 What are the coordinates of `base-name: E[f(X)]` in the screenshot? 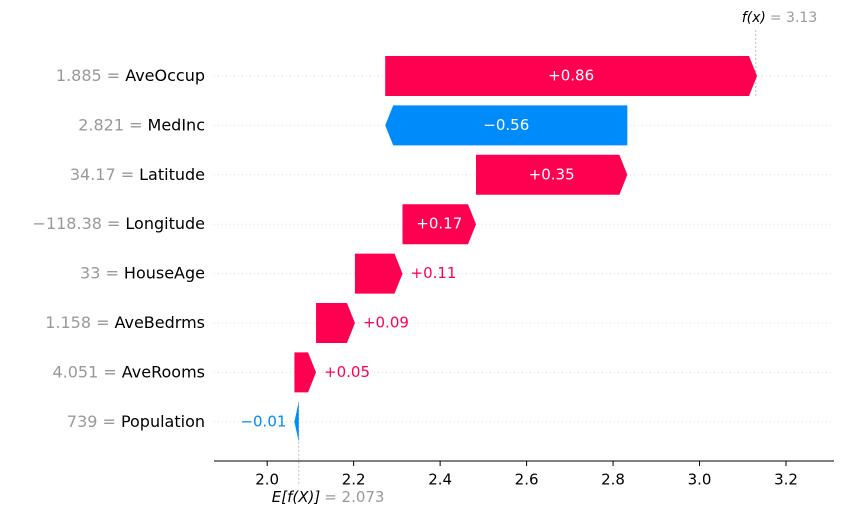 It's located at (296, 497).